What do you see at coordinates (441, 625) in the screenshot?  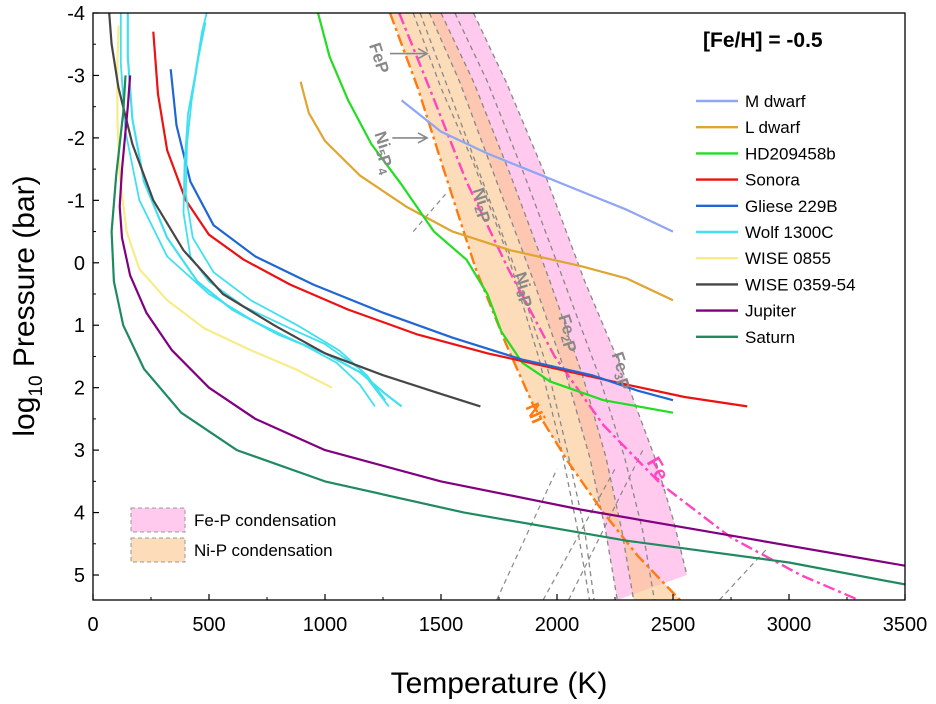 I see `x-tick-label: 1500` at bounding box center [441, 625].